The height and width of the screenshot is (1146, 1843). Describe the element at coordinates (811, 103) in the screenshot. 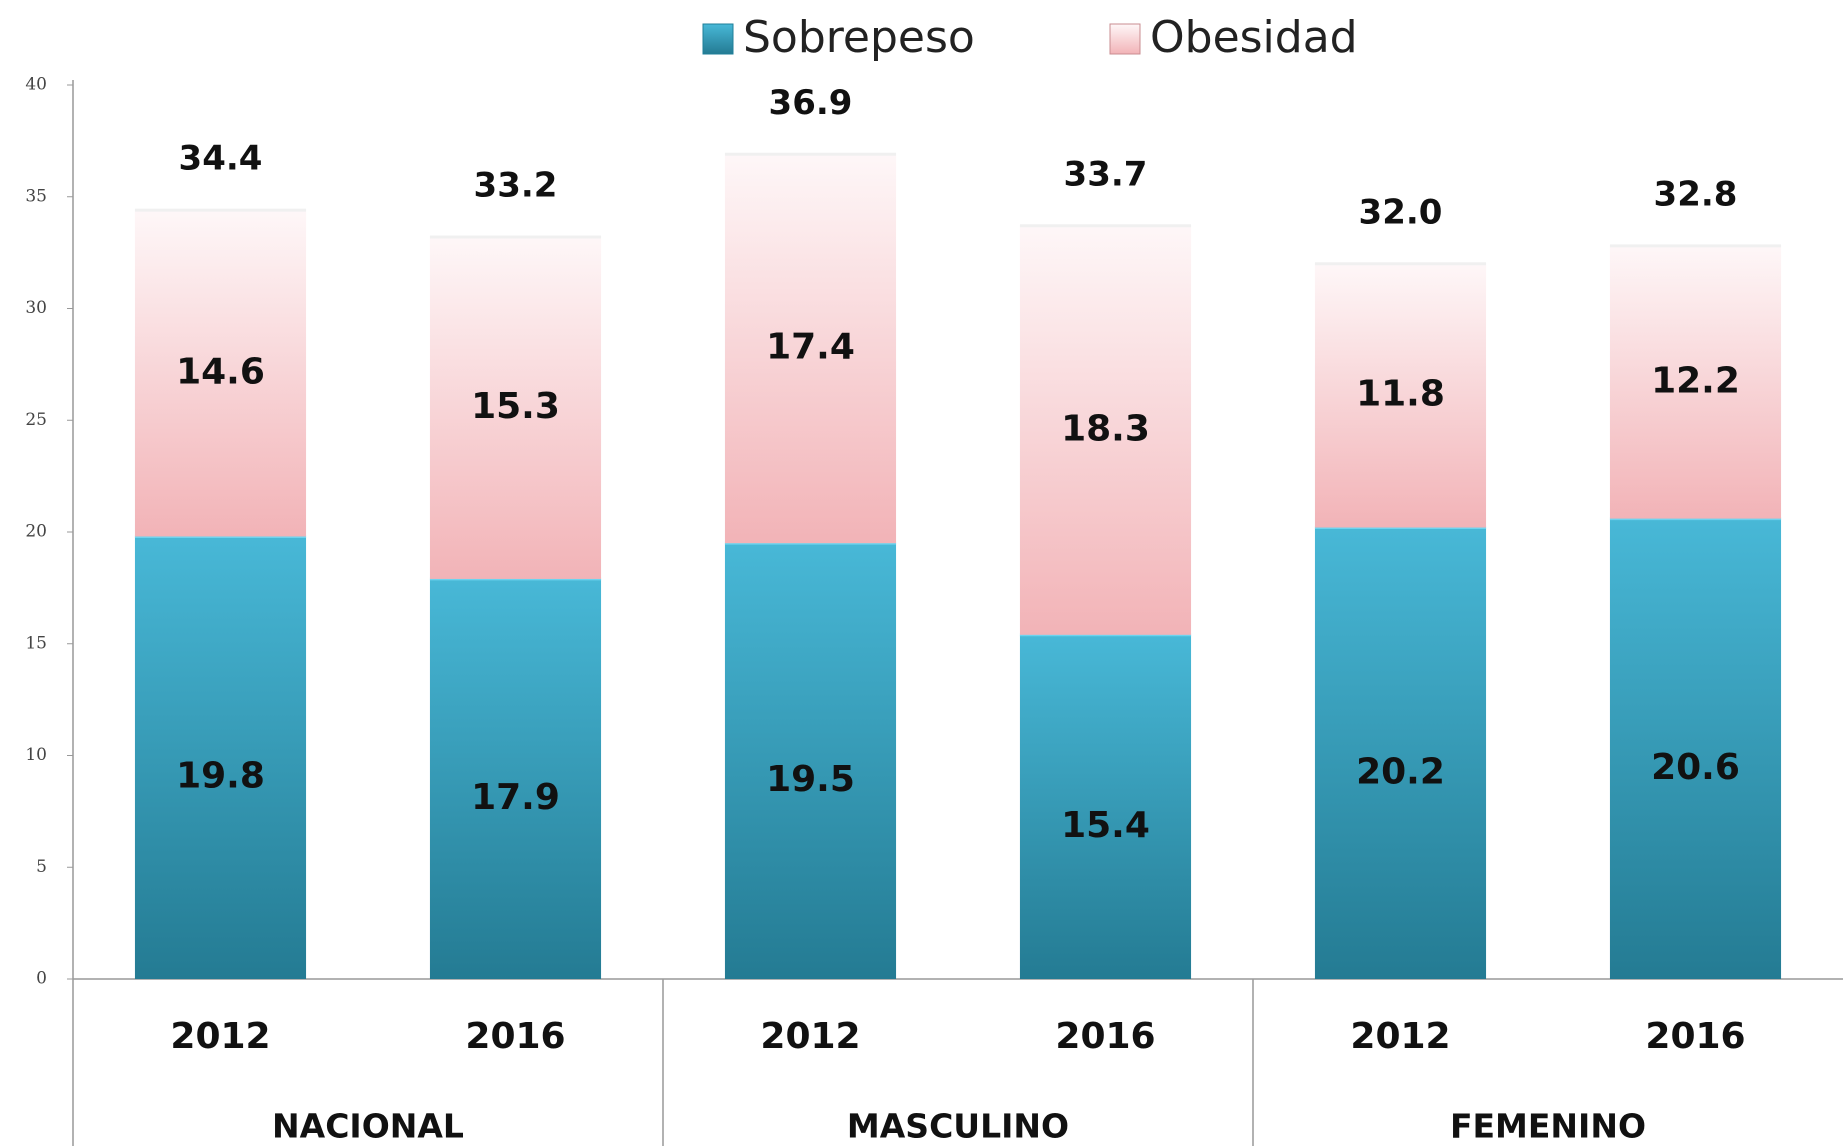

I see `total-label: 36.9` at that location.